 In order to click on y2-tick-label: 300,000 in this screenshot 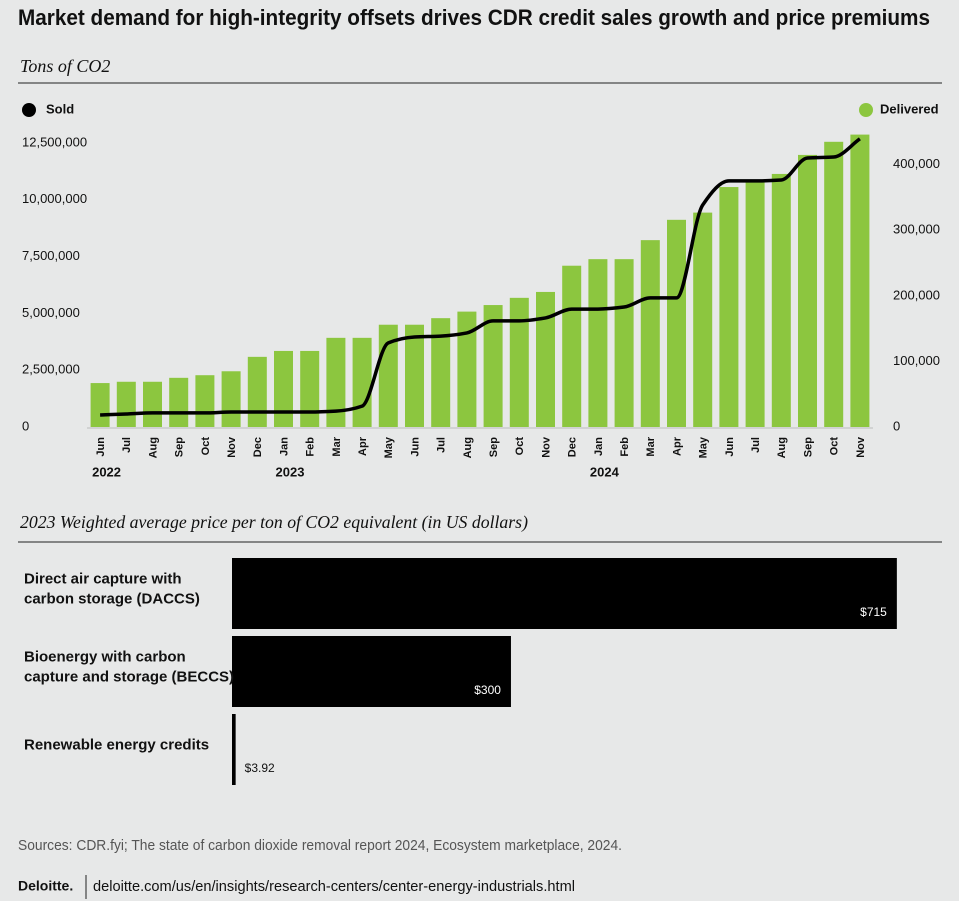, I will do `click(916, 229)`.